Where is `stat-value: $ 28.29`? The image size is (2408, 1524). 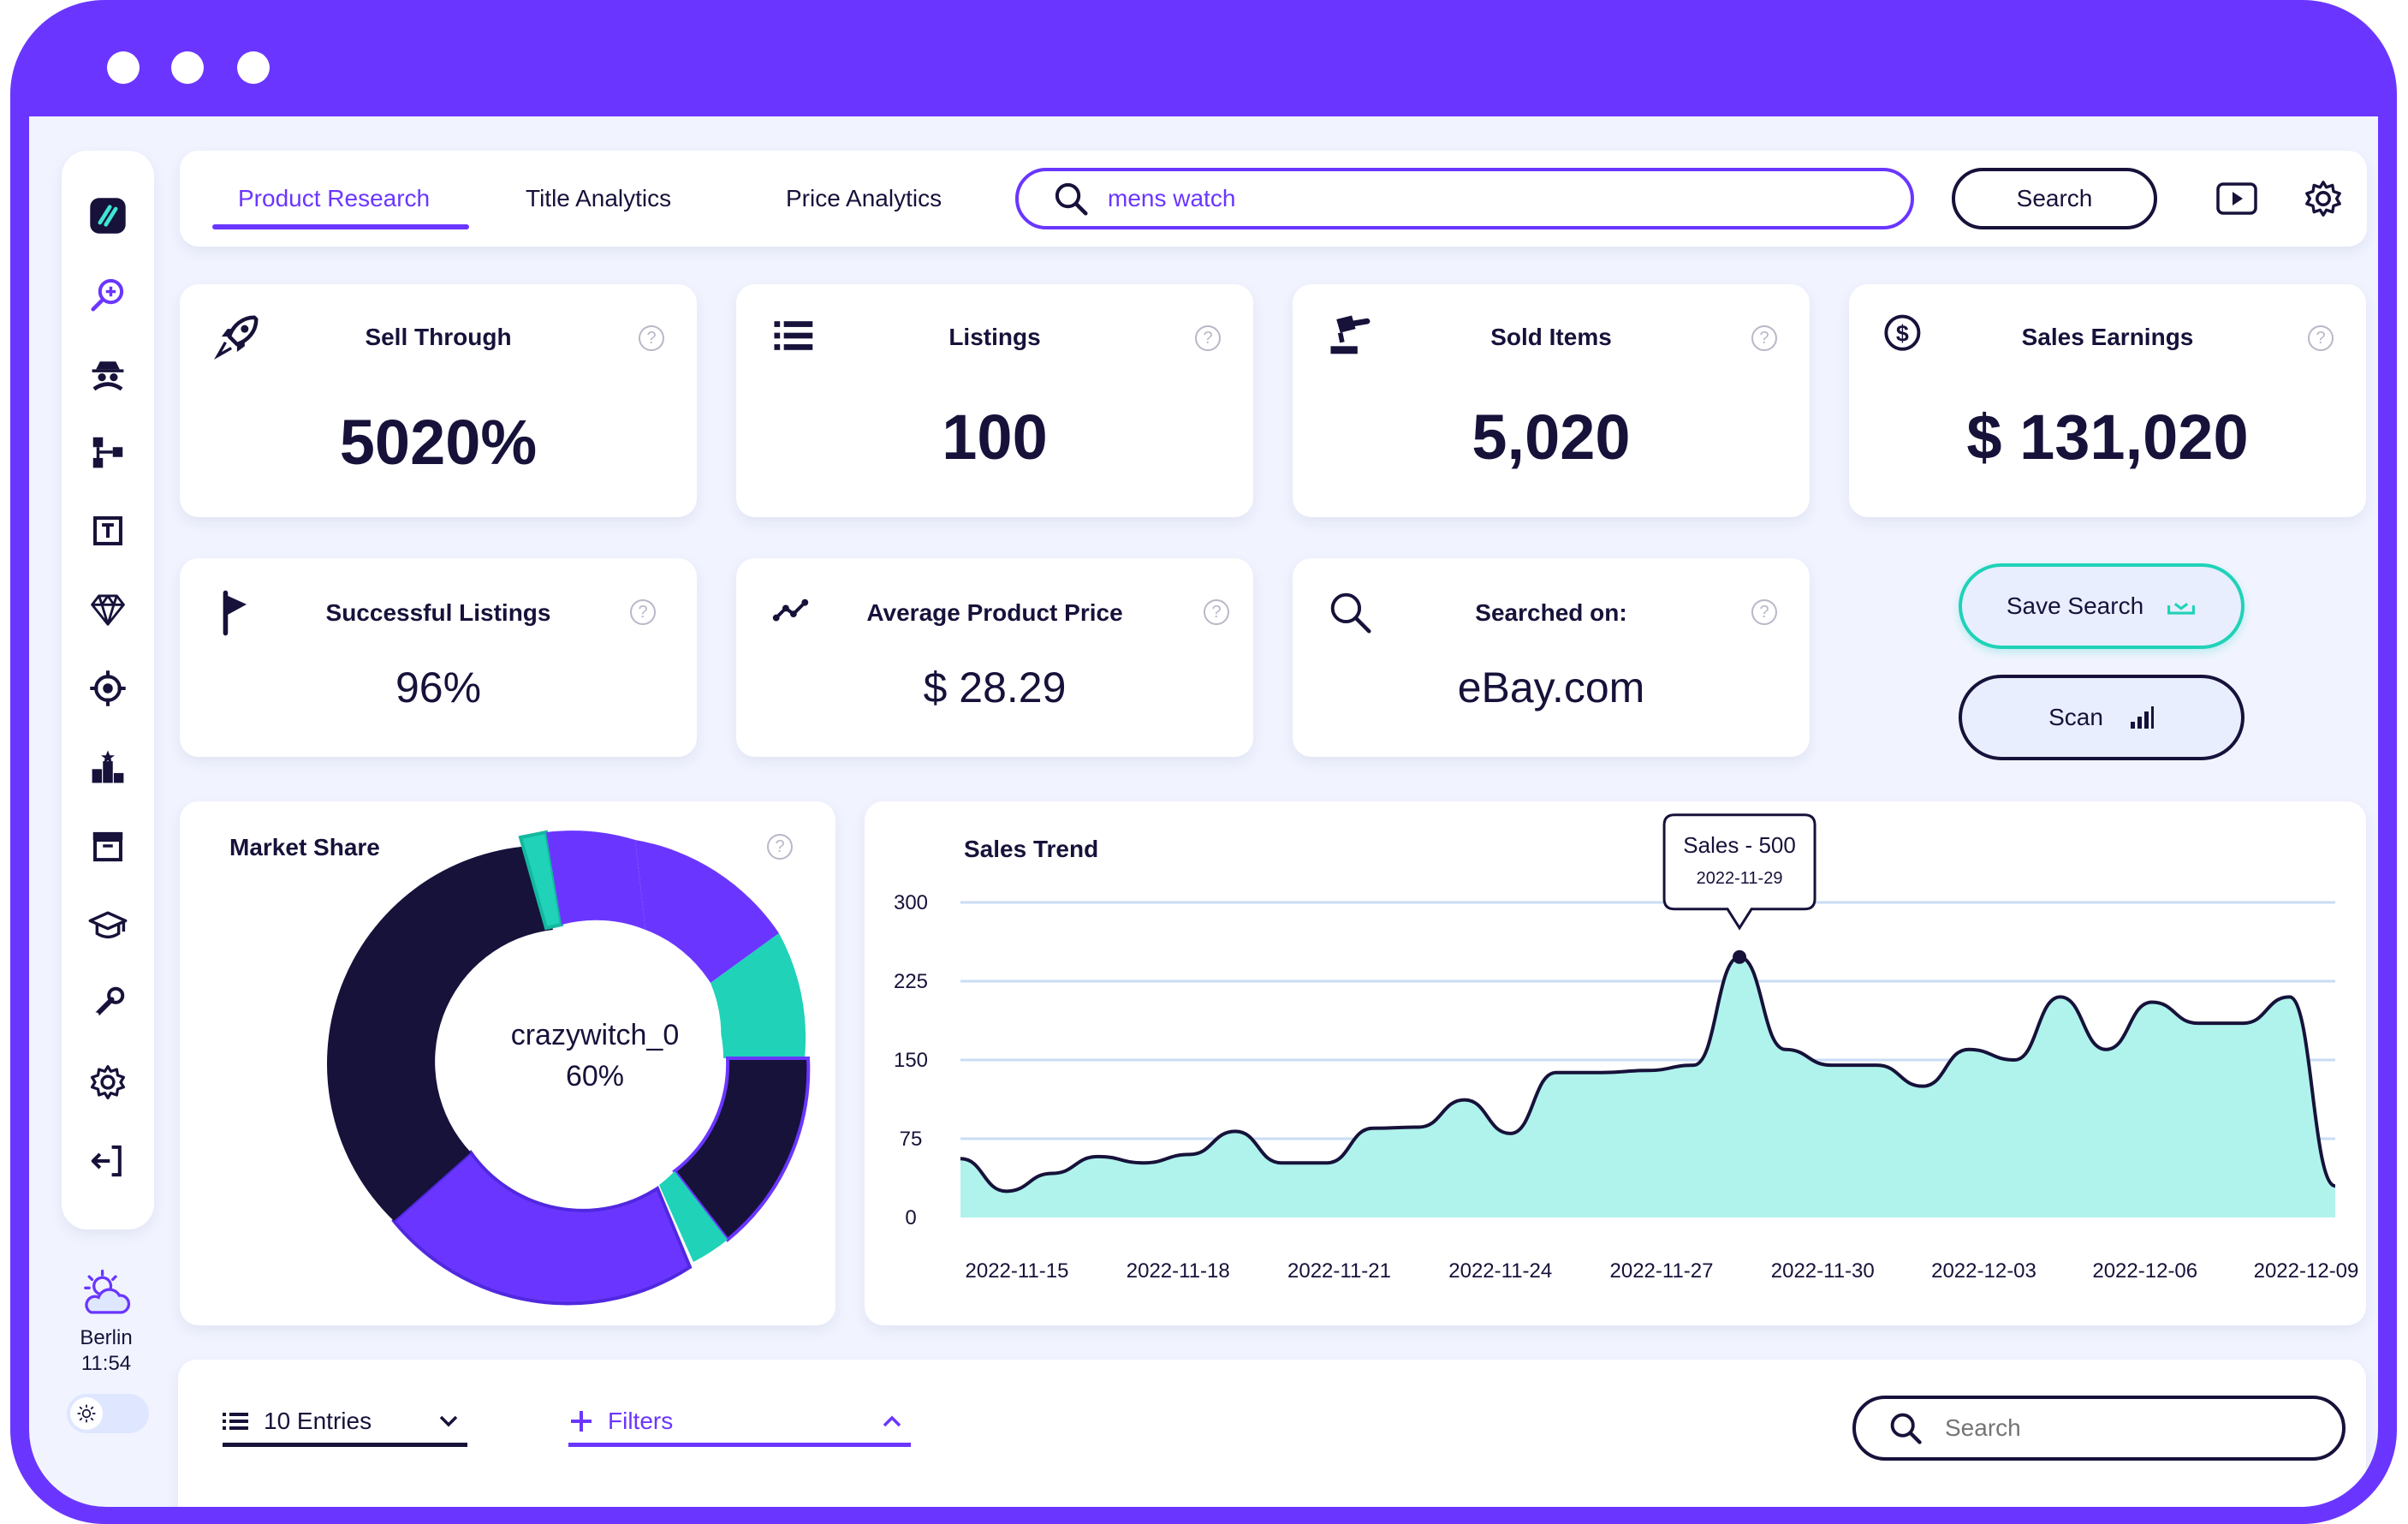 stat-value: $ 28.29 is located at coordinates (995, 687).